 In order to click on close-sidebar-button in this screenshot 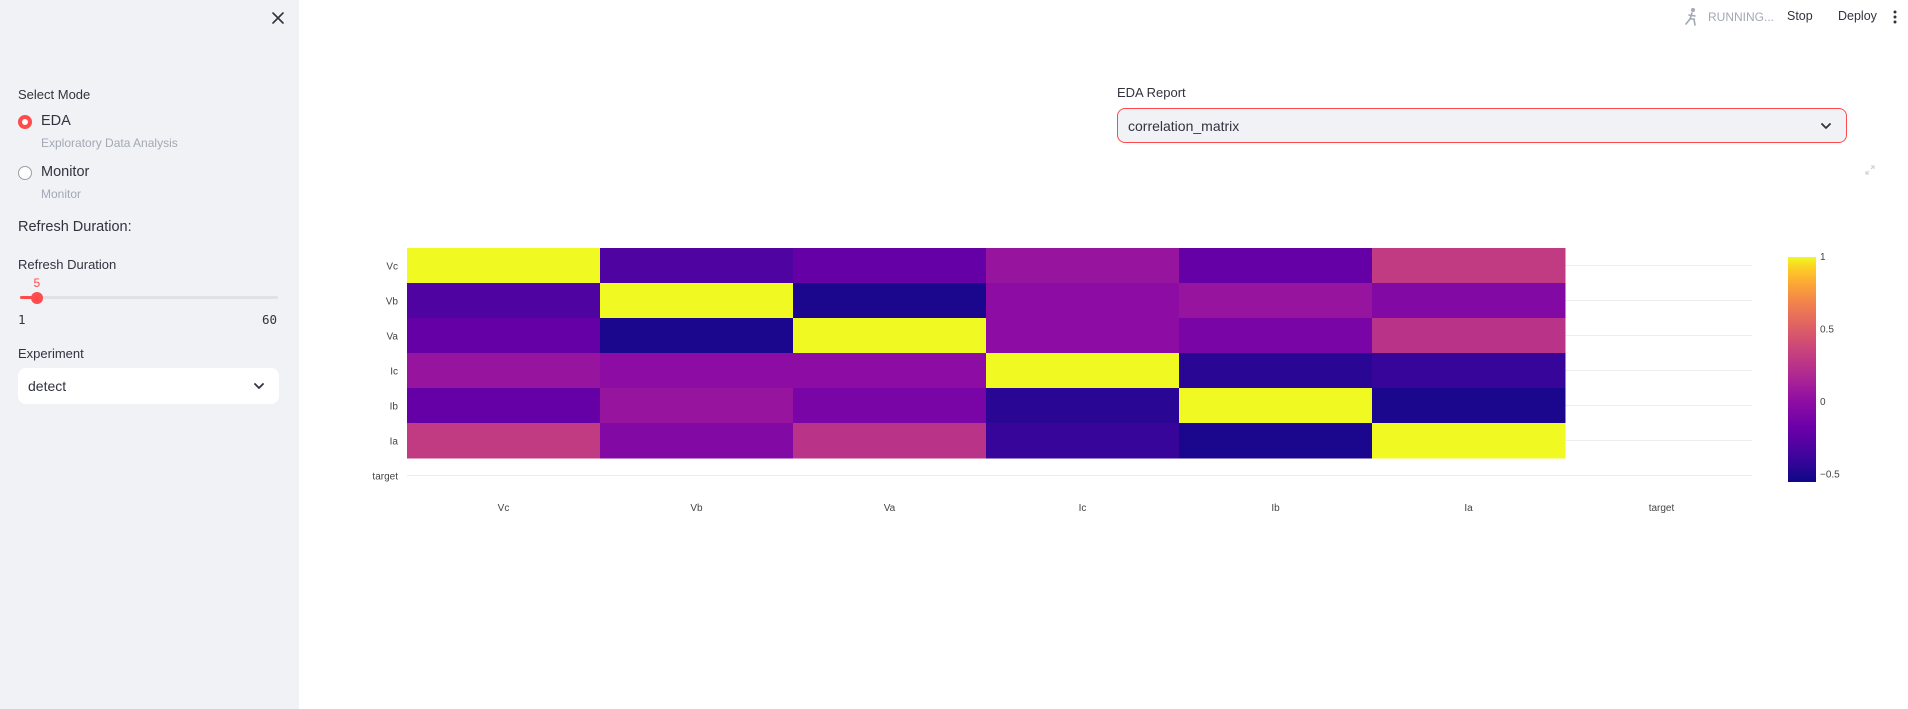, I will do `click(278, 18)`.